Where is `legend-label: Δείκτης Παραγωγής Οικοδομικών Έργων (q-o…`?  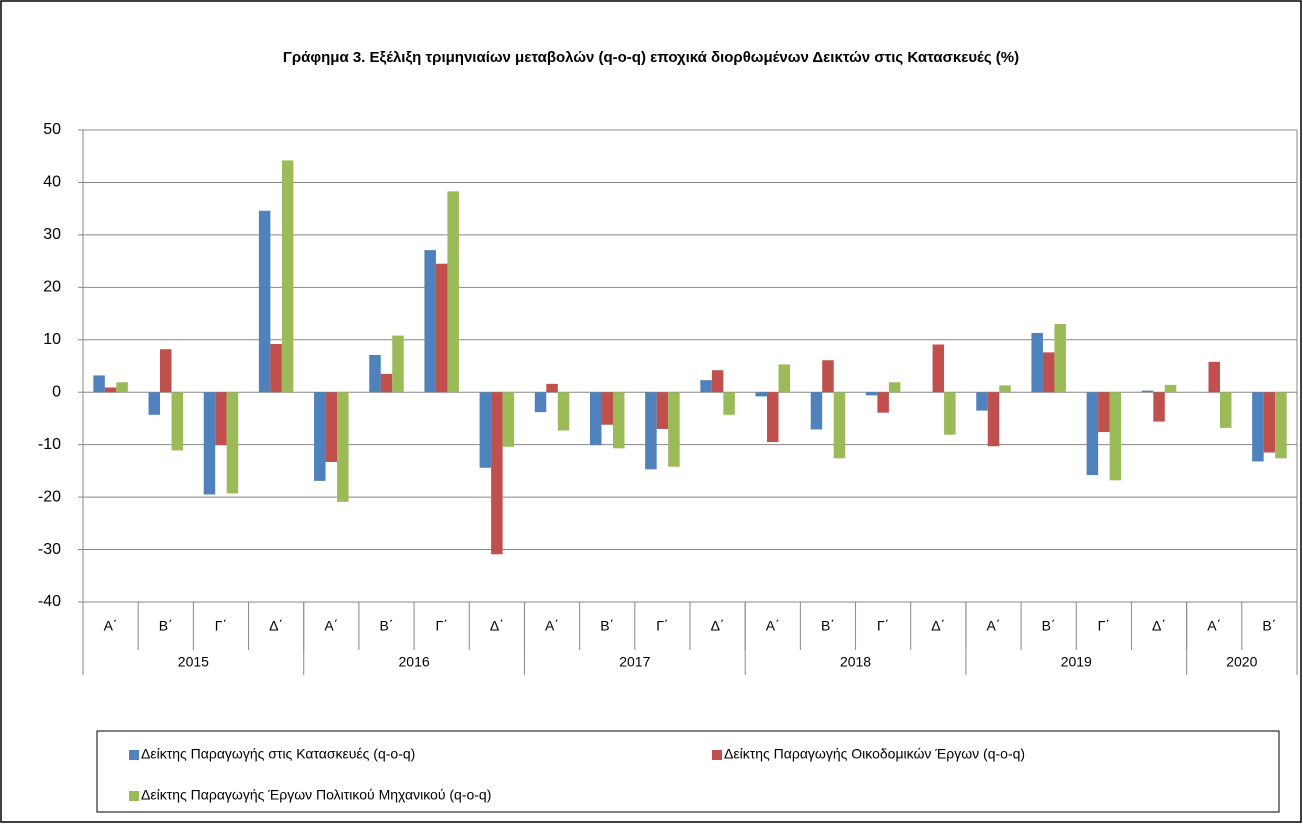 legend-label: Δείκτης Παραγωγής Οικοδομικών Έργων (q-o… is located at coordinates (874, 754).